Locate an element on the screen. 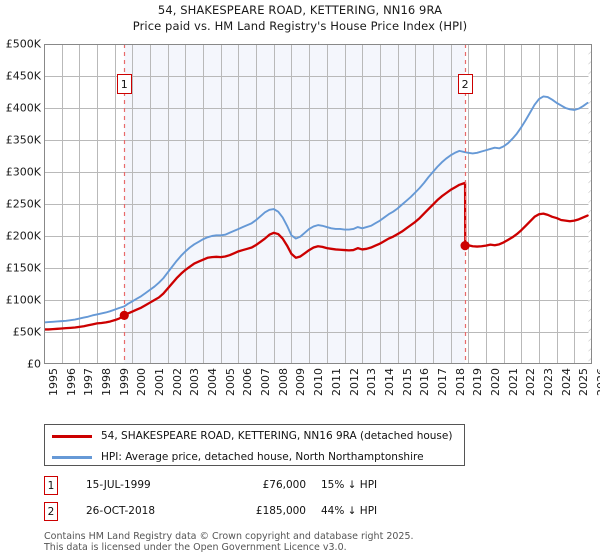 This screenshot has height=560, width=600. y-tick-label: £0 is located at coordinates (34, 364).